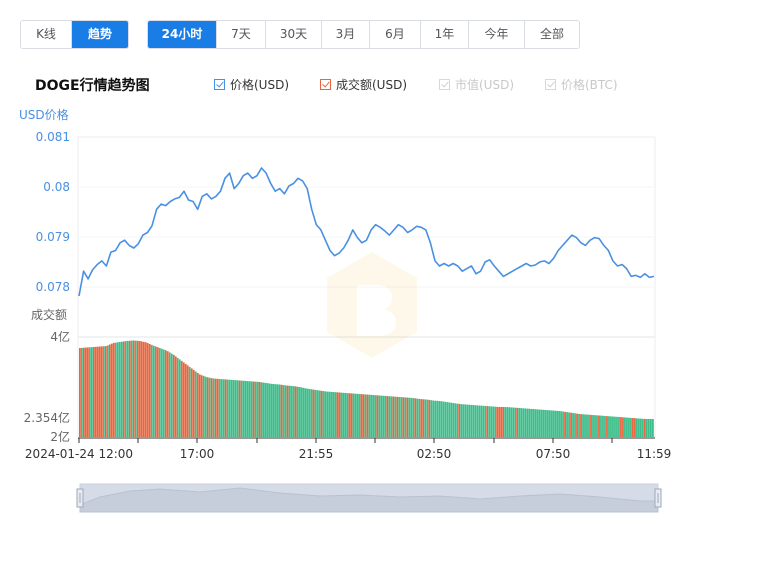 The image size is (780, 563). What do you see at coordinates (552, 34) in the screenshot?
I see `tab-all: 全部` at bounding box center [552, 34].